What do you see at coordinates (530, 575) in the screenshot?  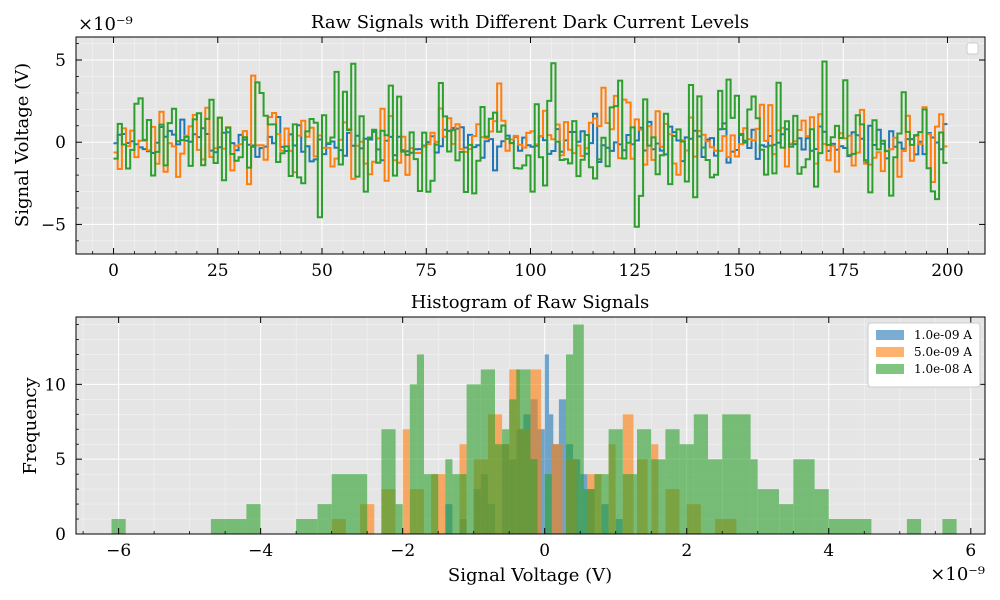 I see `bottom-x-axis-label: Signal Voltage (V)` at bounding box center [530, 575].